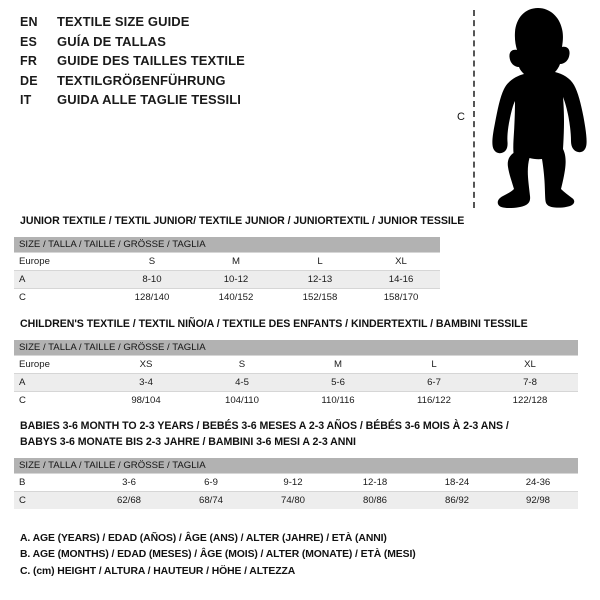 The width and height of the screenshot is (600, 600). I want to click on table-row: Europe S M L XL, so click(227, 261).